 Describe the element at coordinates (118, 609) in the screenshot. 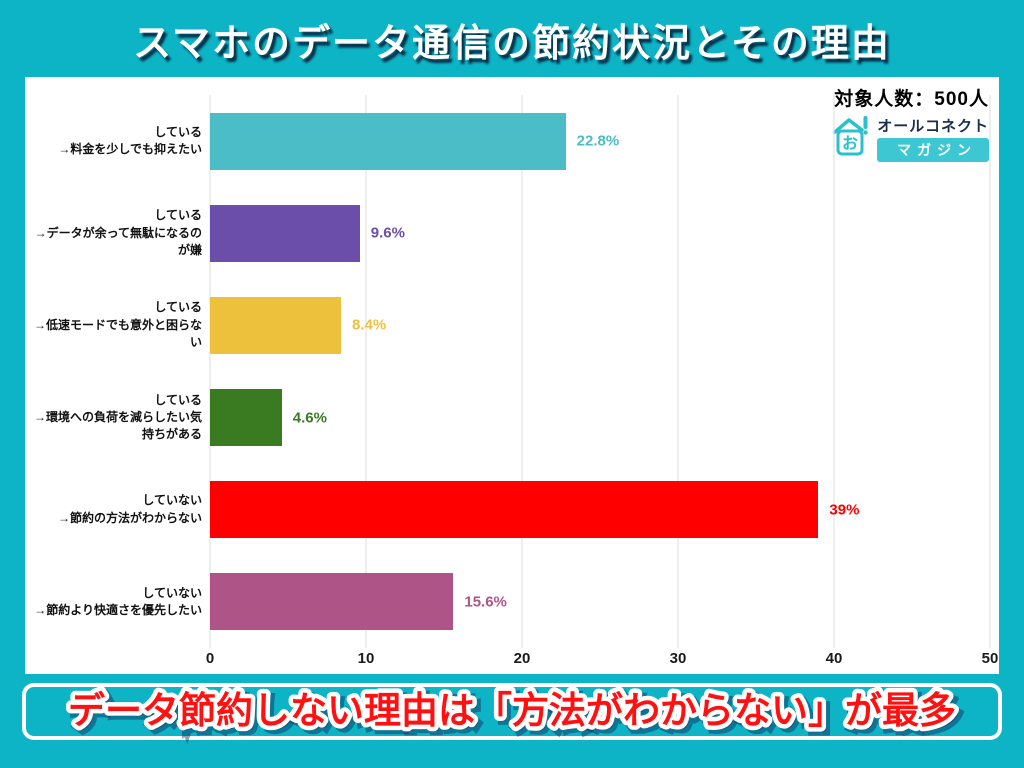

I see `category-reason: →節約より快適さを優先したい` at that location.